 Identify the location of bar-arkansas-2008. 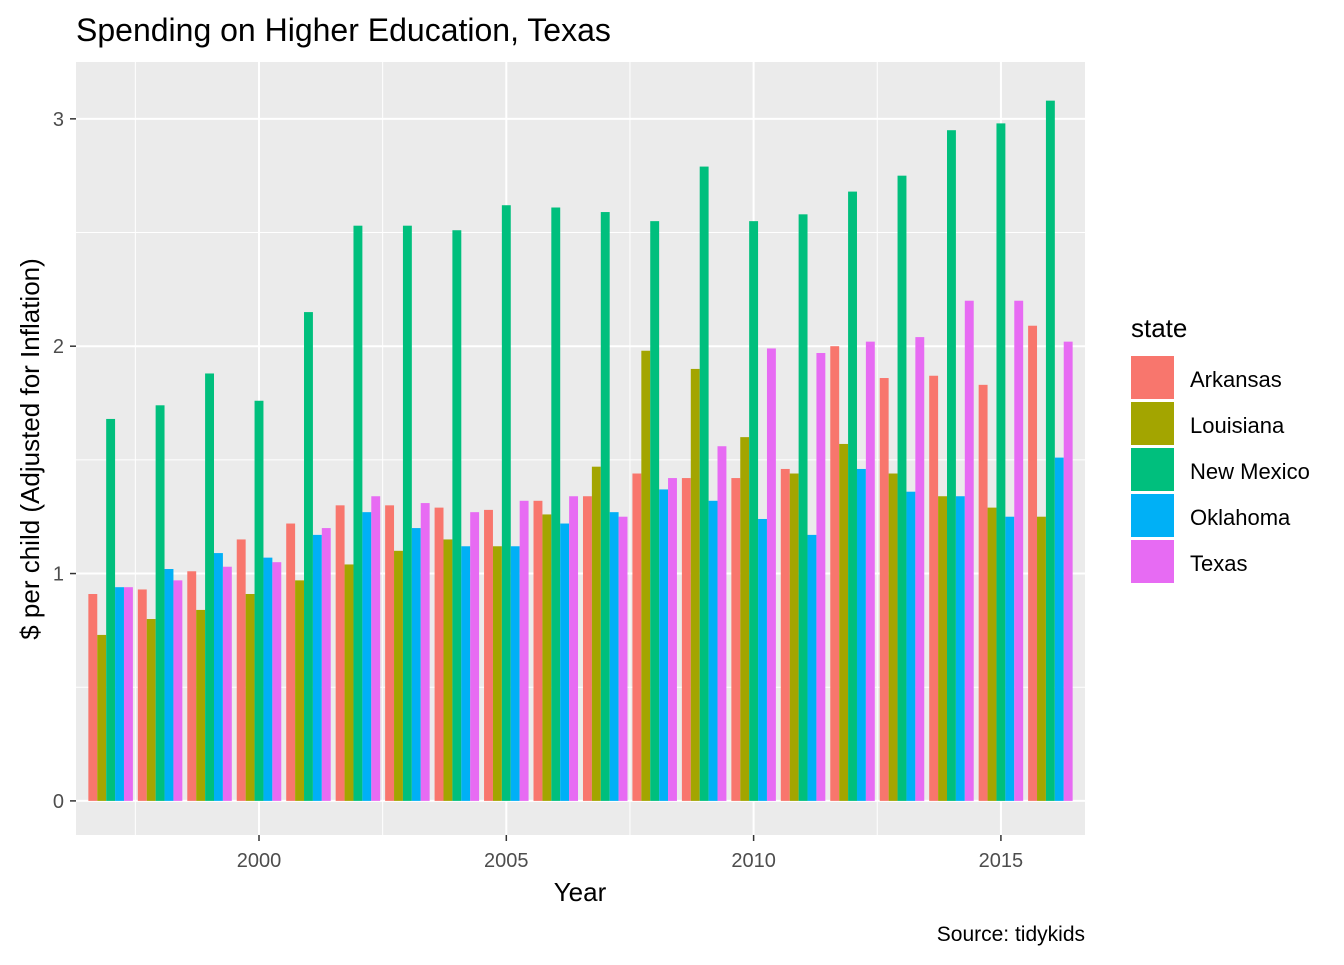
(637, 637).